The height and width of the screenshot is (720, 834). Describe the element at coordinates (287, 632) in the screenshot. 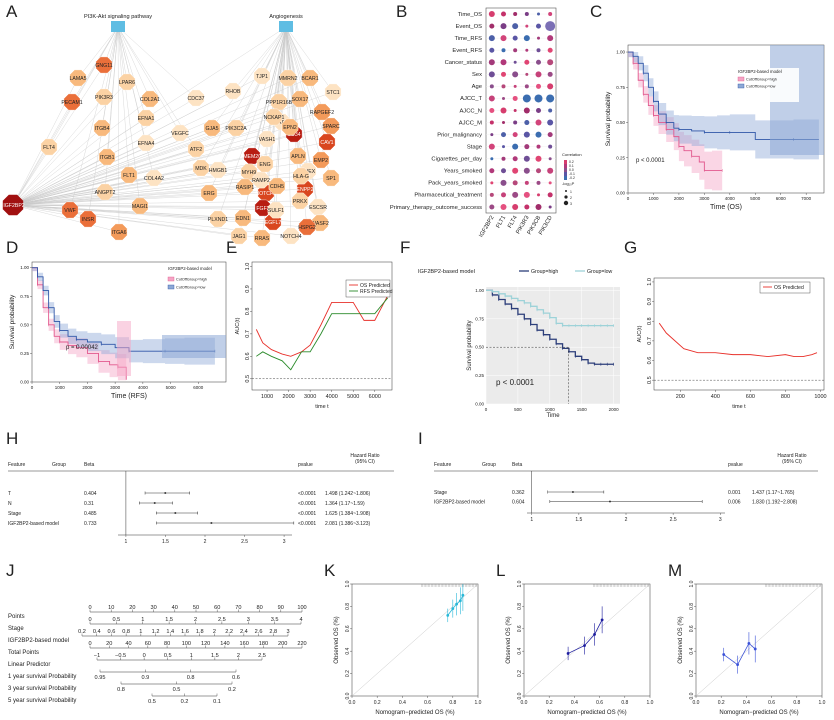

I see `nomogram-tick-label: 3` at that location.